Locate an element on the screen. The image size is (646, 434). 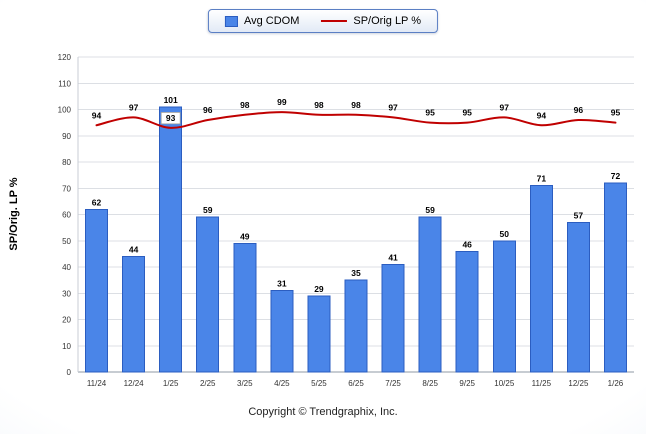
y-tick-label: 10 is located at coordinates (66, 346).